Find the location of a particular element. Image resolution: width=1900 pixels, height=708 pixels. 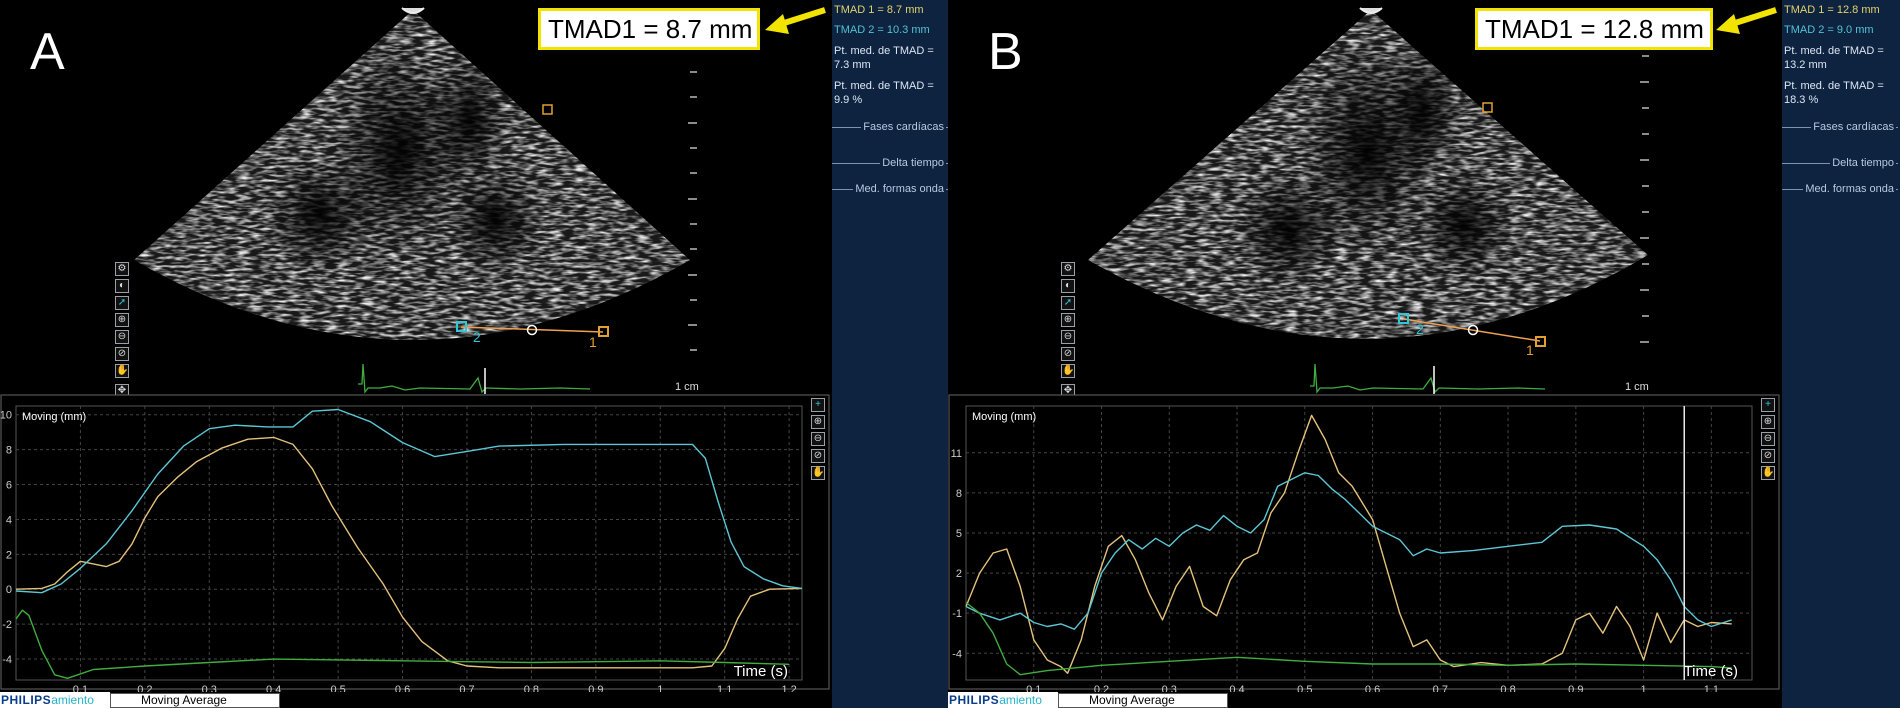

x-tick-label: 0.3 is located at coordinates (1169, 688).